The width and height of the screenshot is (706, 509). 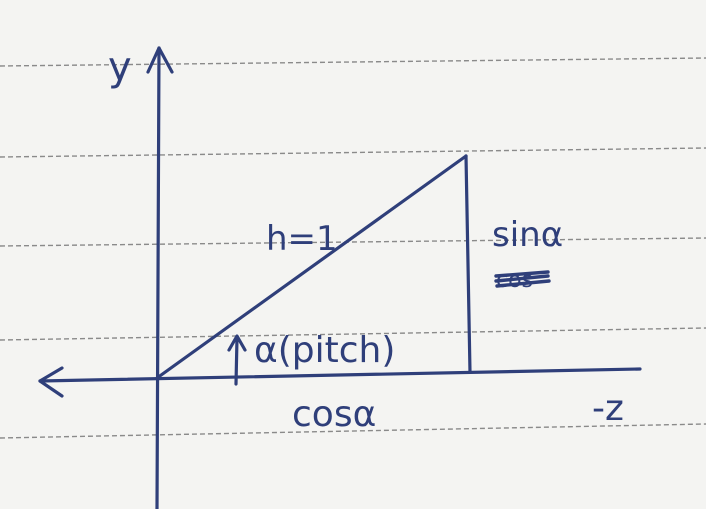 What do you see at coordinates (468, 264) in the screenshot?
I see `opposite-side-line` at bounding box center [468, 264].